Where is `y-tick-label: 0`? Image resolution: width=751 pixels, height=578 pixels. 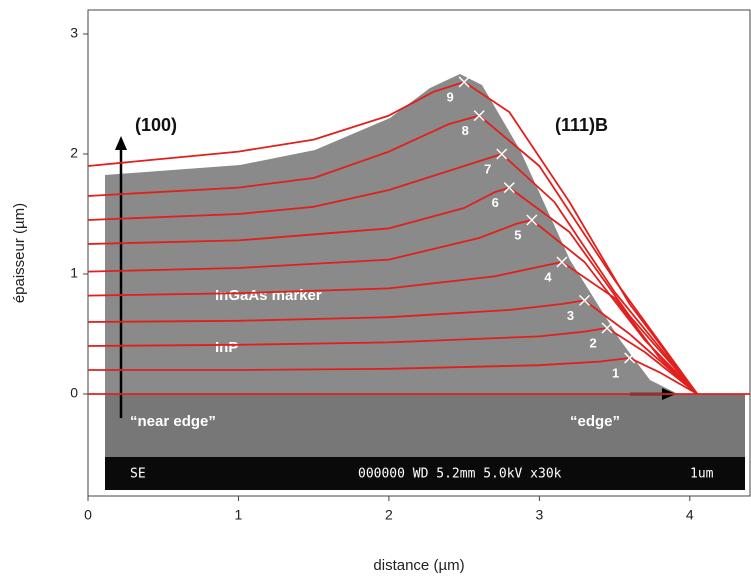
y-tick-label: 0 is located at coordinates (74, 393).